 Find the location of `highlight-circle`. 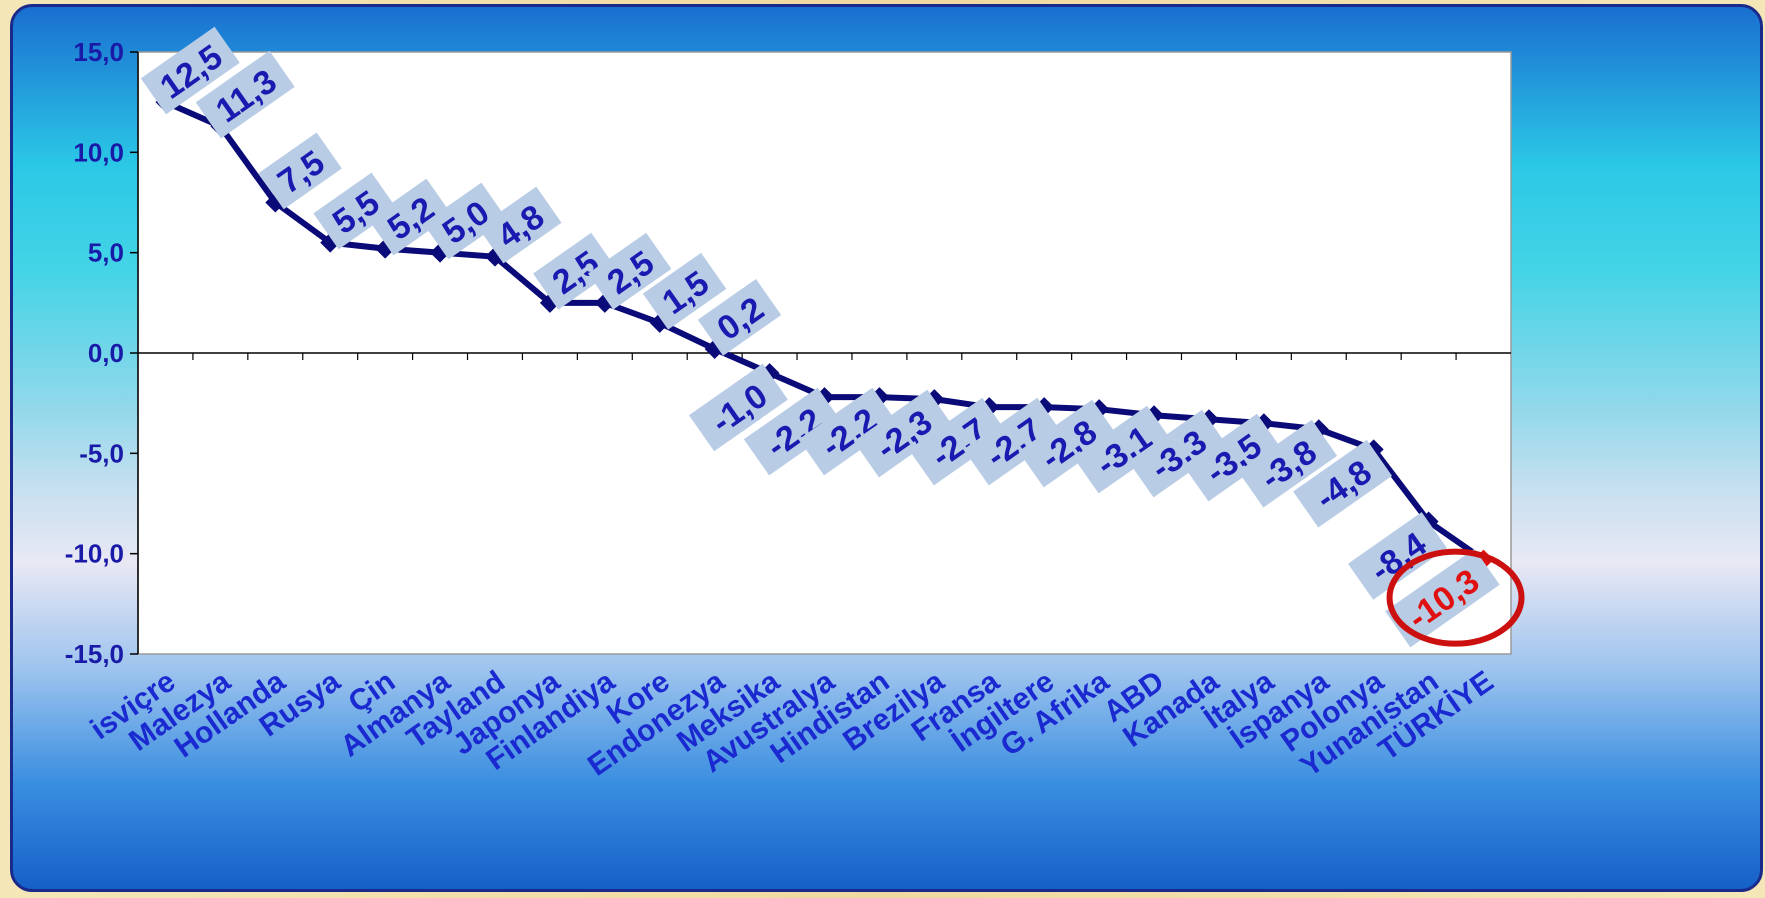

highlight-circle is located at coordinates (1455, 597).